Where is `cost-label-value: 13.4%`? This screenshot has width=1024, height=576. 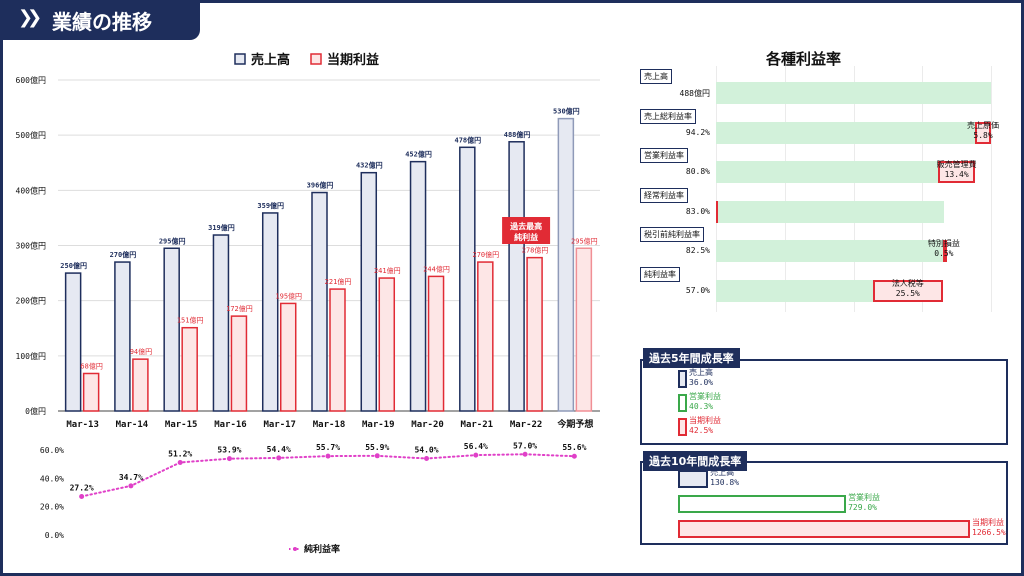
cost-label-value: 13.4% is located at coordinates (956, 174).